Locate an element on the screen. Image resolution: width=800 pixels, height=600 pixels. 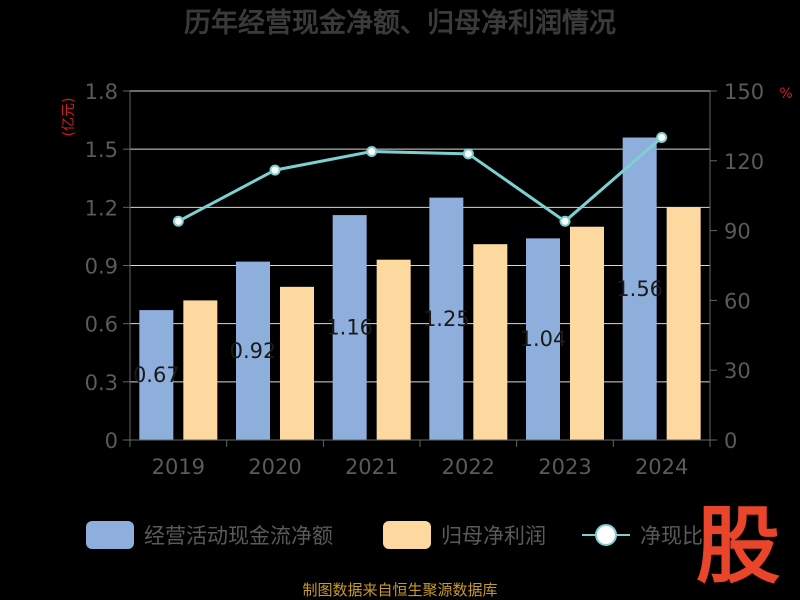
bar-data-label: 0.92 is located at coordinates (253, 351).